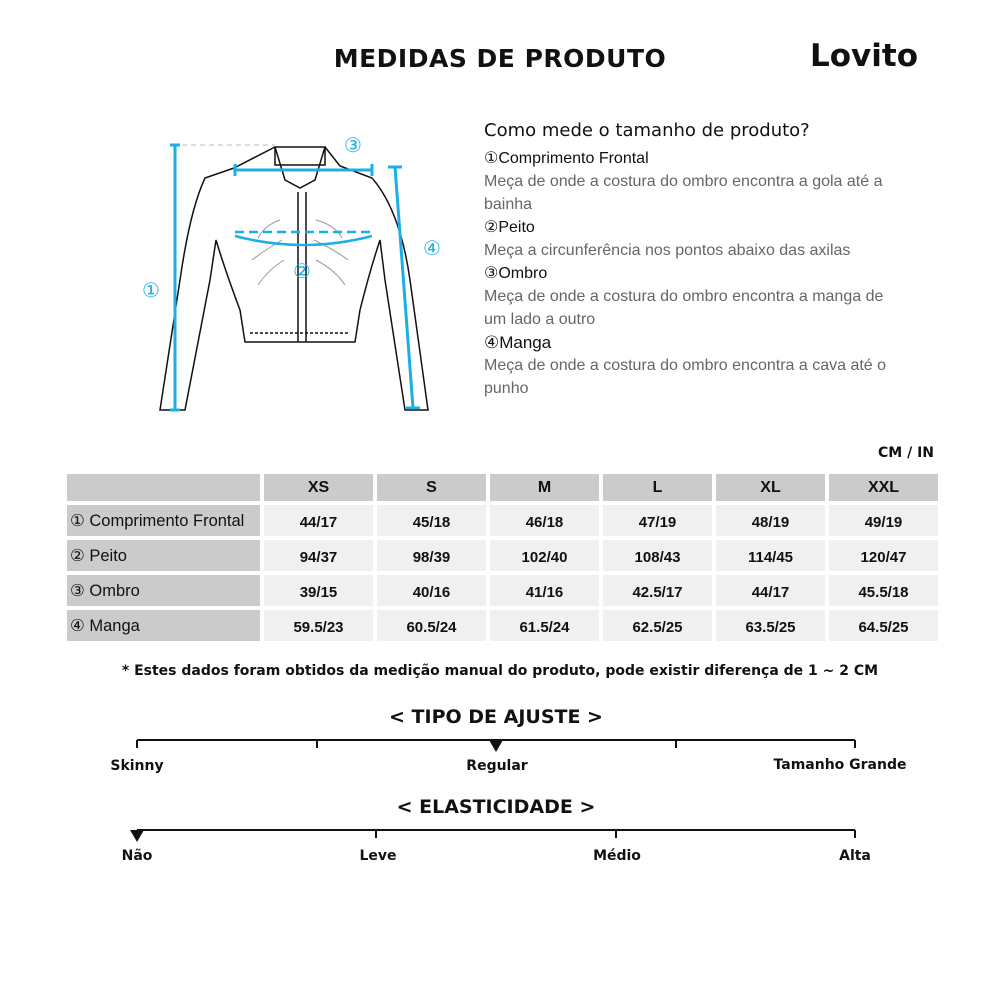  Describe the element at coordinates (318, 590) in the screenshot. I see `table-cell: 39/15` at that location.